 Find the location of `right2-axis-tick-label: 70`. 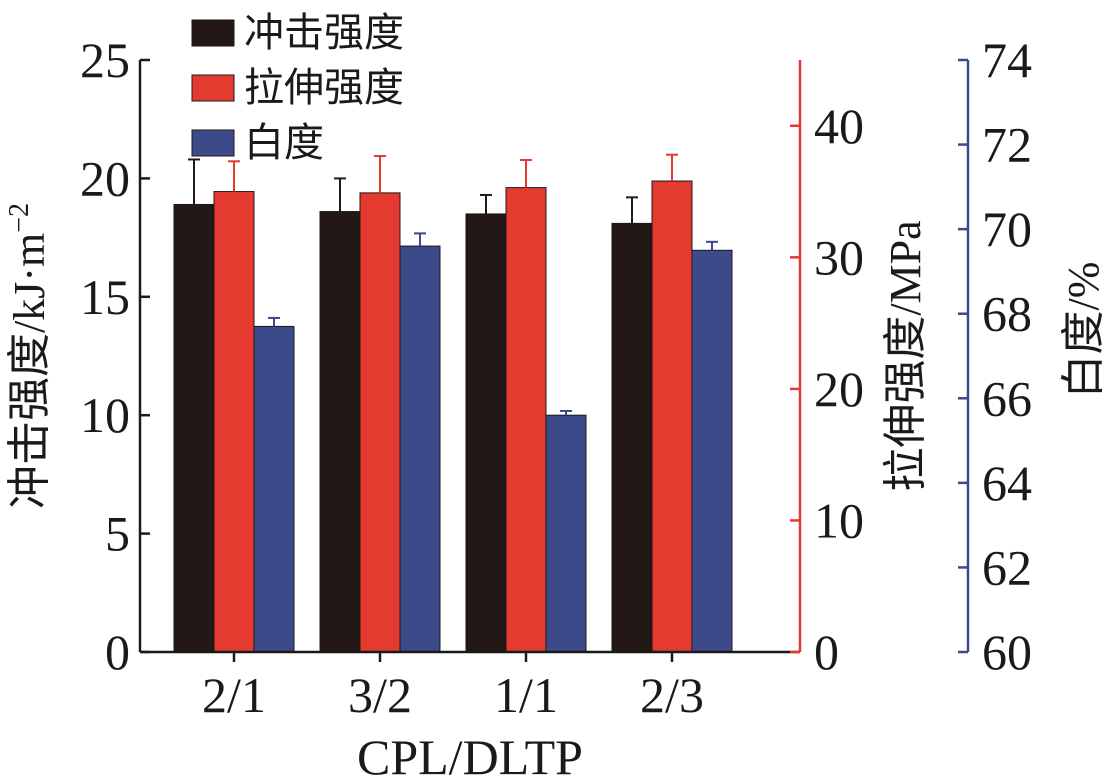

right2-axis-tick-label: 70 is located at coordinates (1007, 229).